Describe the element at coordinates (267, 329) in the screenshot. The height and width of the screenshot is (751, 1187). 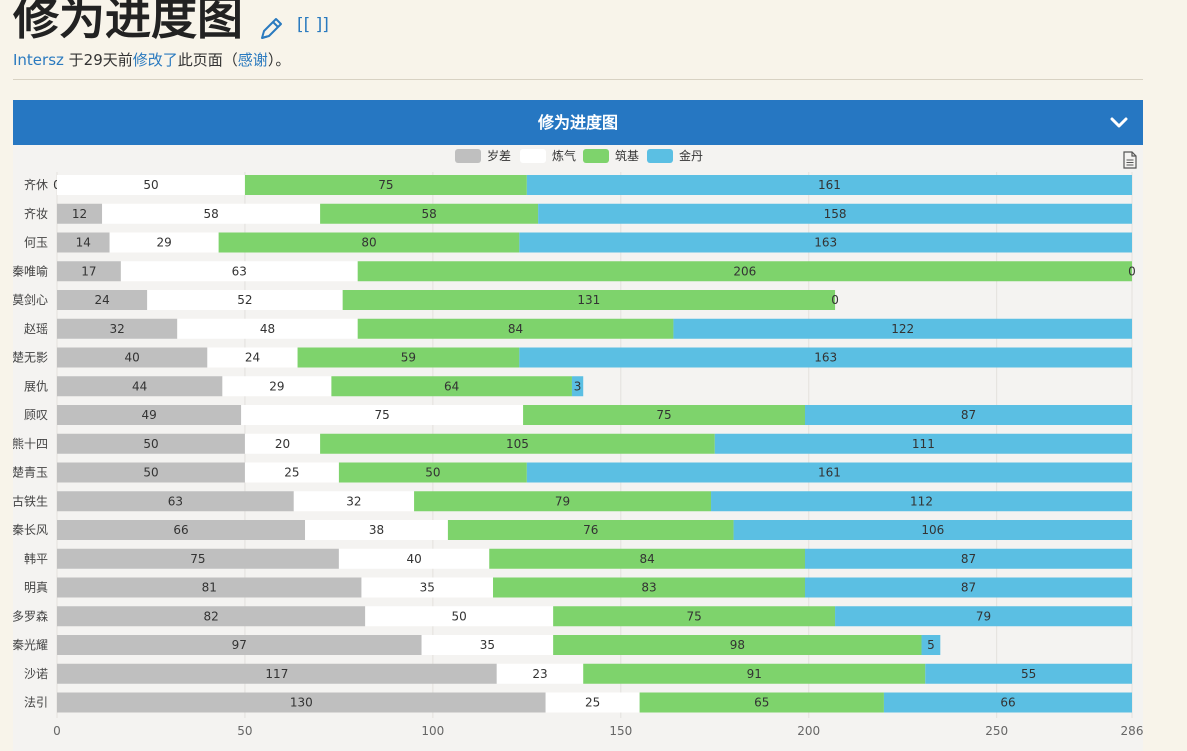
I see `data-label: 48` at that location.